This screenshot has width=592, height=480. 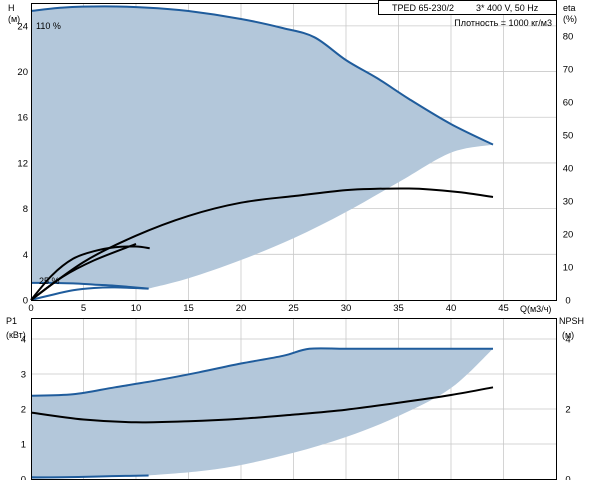 What do you see at coordinates (89, 476) in the screenshot?
I see `power-curve-min-speed` at bounding box center [89, 476].